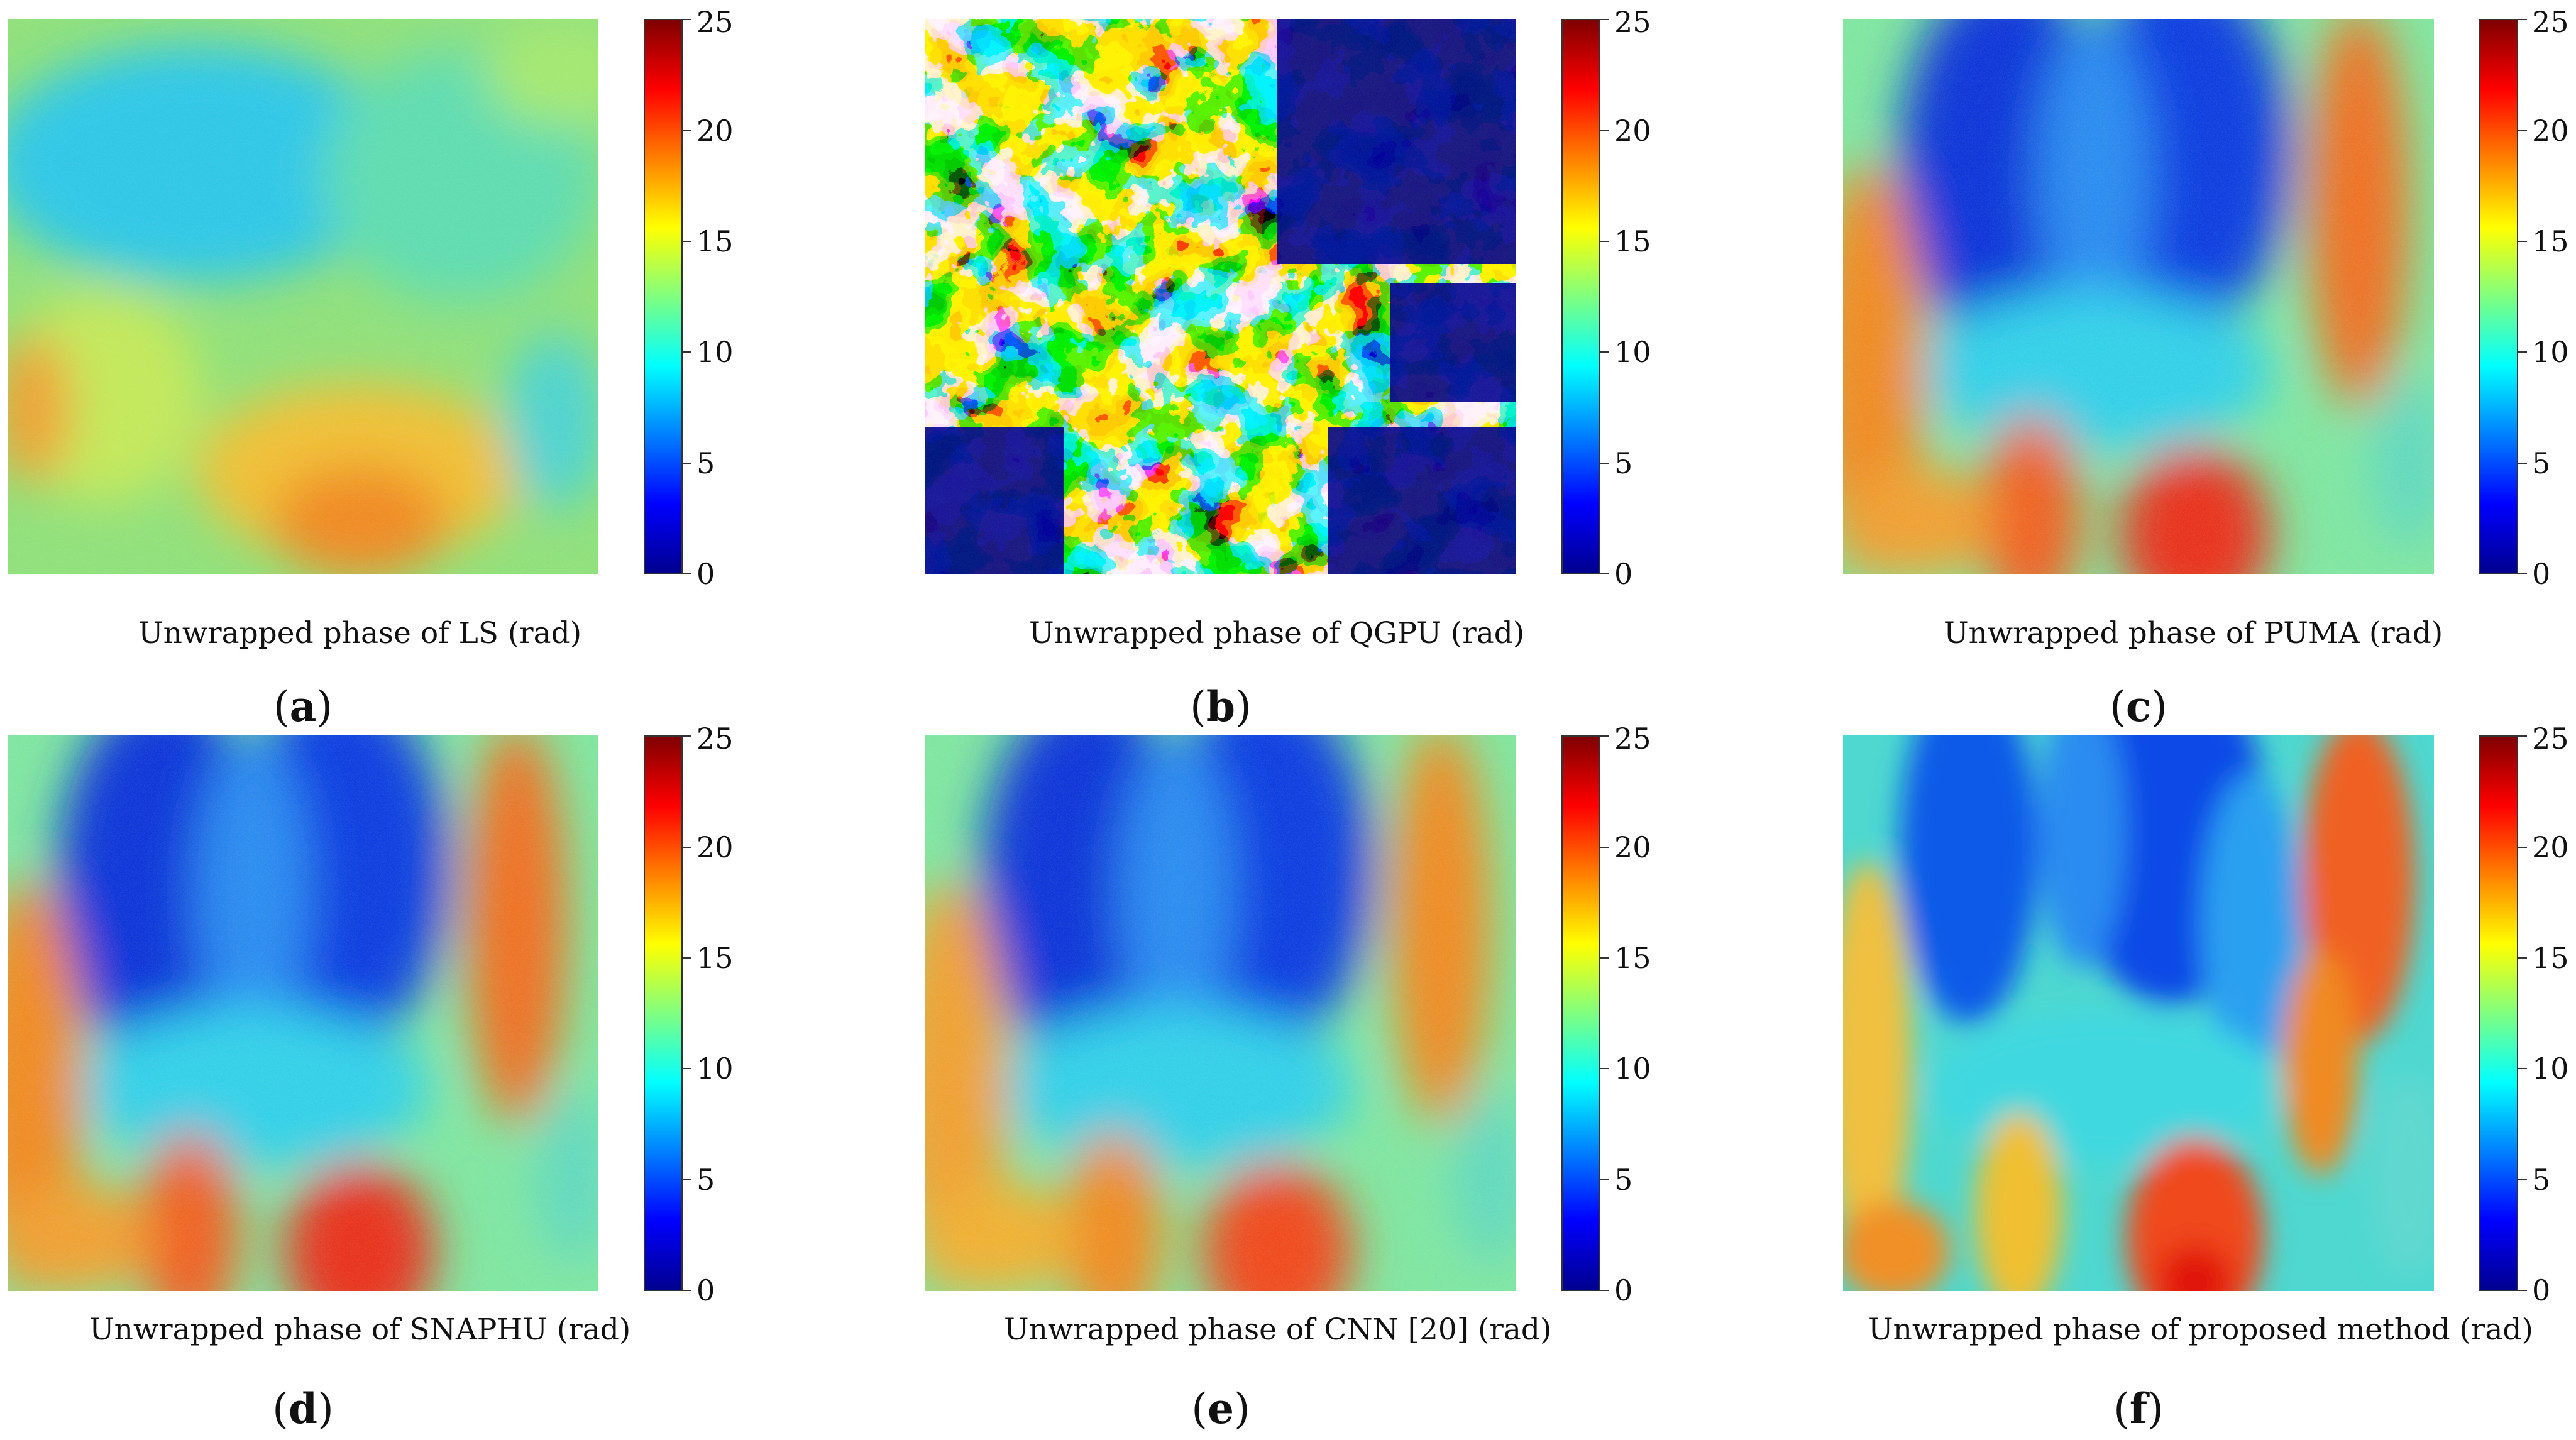 Image resolution: width=2576 pixels, height=1440 pixels. I want to click on sublabel-d: (d), so click(303, 1409).